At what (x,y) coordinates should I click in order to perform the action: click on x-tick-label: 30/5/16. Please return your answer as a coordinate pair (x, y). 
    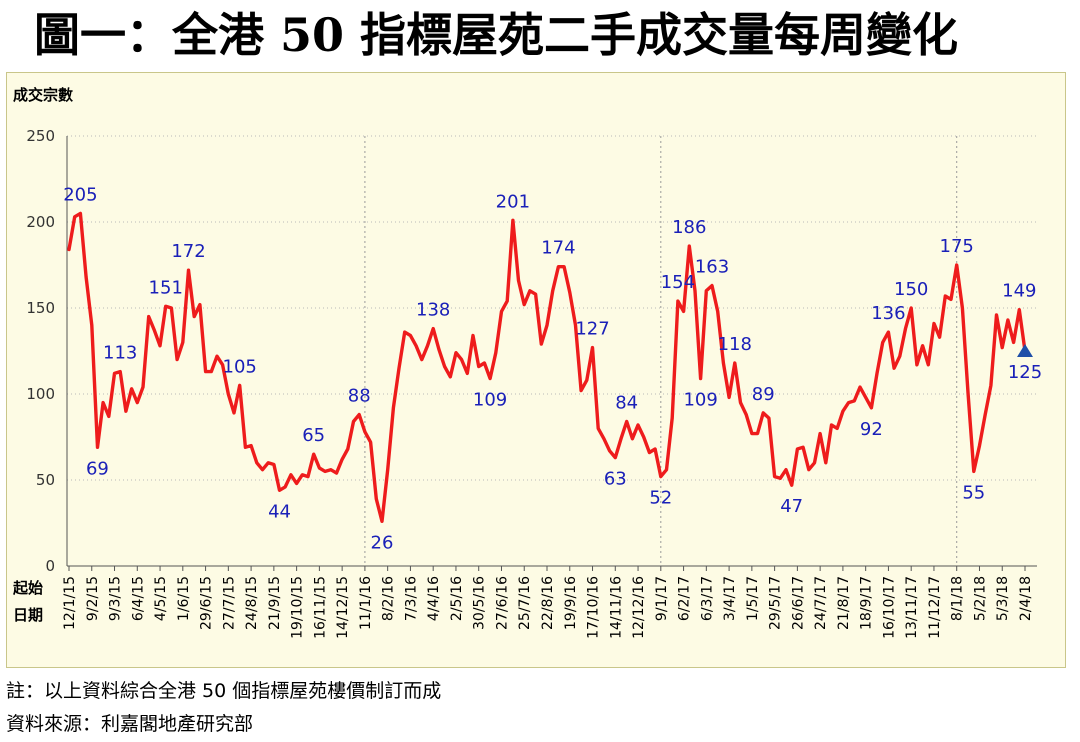
    Looking at the image, I should click on (480, 603).